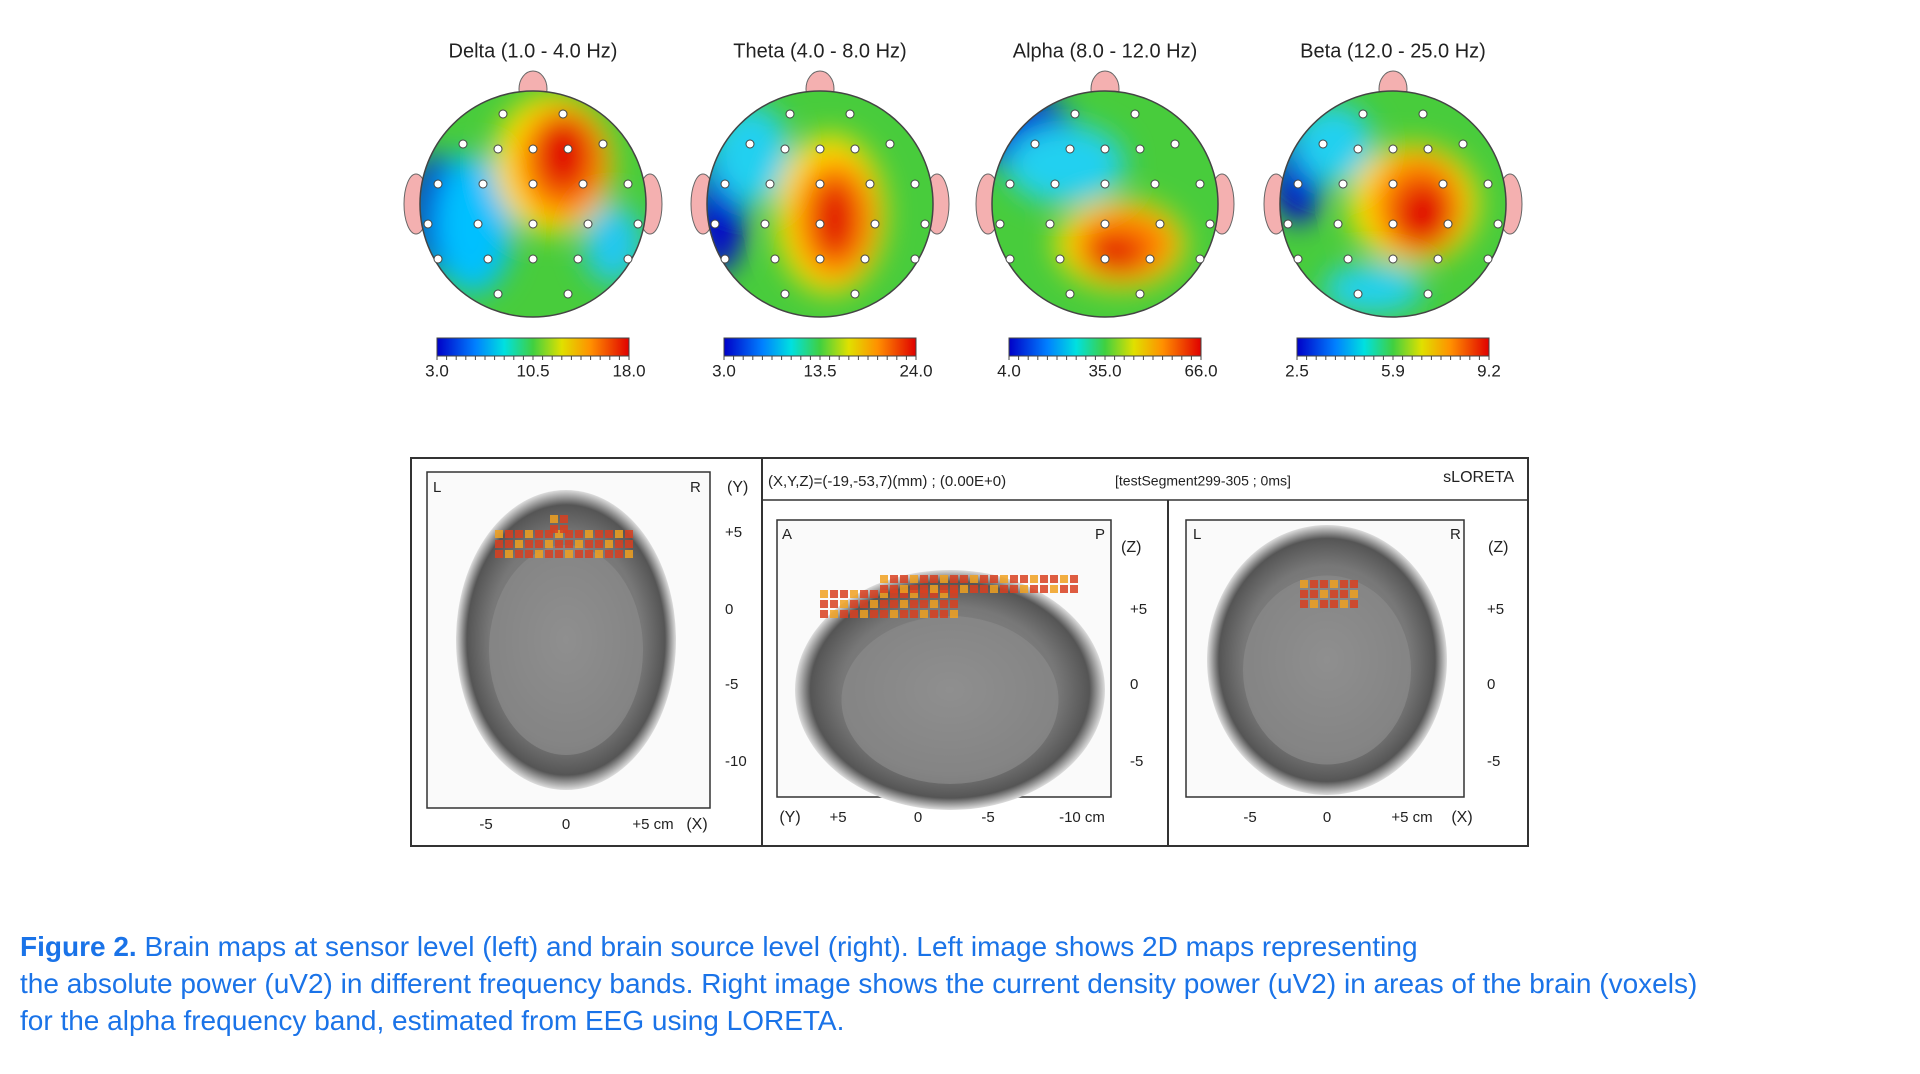 Image resolution: width=1920 pixels, height=1074 pixels. I want to click on caption-label: Figure 2., so click(78, 946).